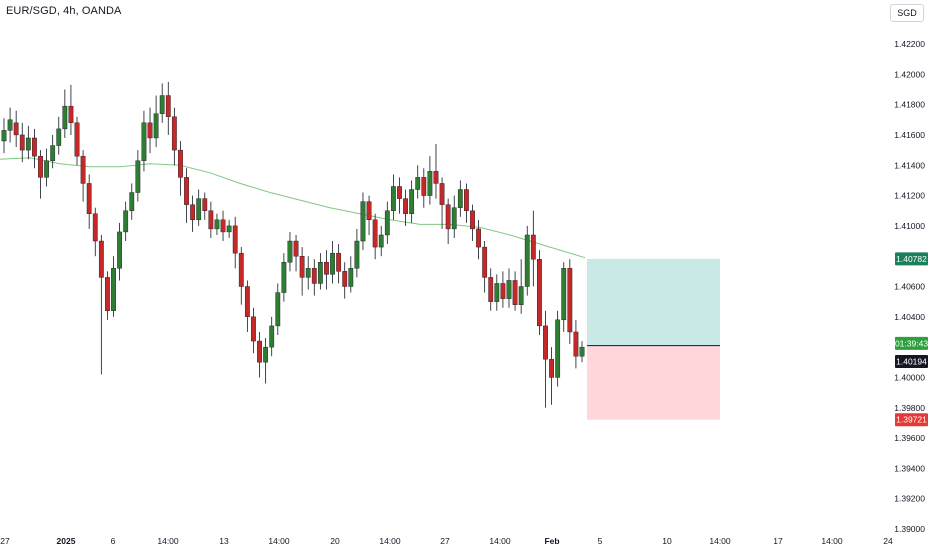 Image resolution: width=932 pixels, height=555 pixels. What do you see at coordinates (653, 382) in the screenshot?
I see `stop-zone` at bounding box center [653, 382].